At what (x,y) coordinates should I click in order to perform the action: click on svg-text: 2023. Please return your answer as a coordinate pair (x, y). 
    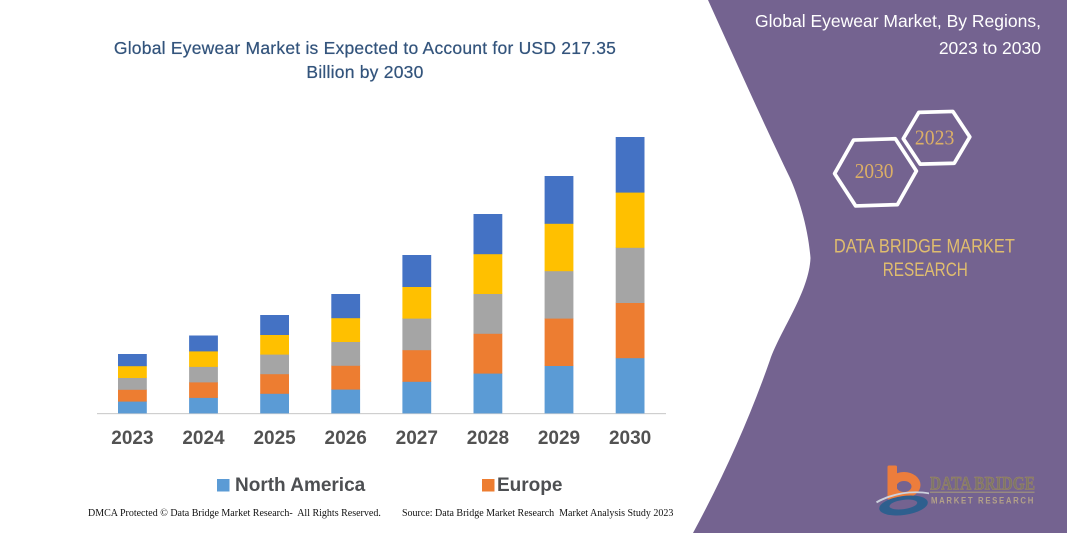
    Looking at the image, I should click on (934, 138).